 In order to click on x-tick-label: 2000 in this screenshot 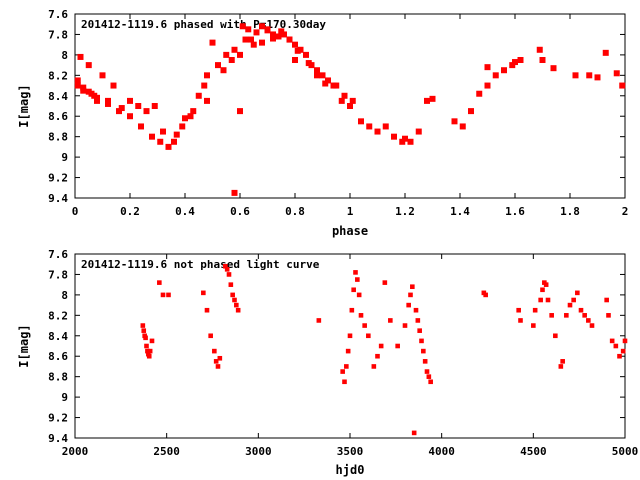, I will do `click(75, 451)`.